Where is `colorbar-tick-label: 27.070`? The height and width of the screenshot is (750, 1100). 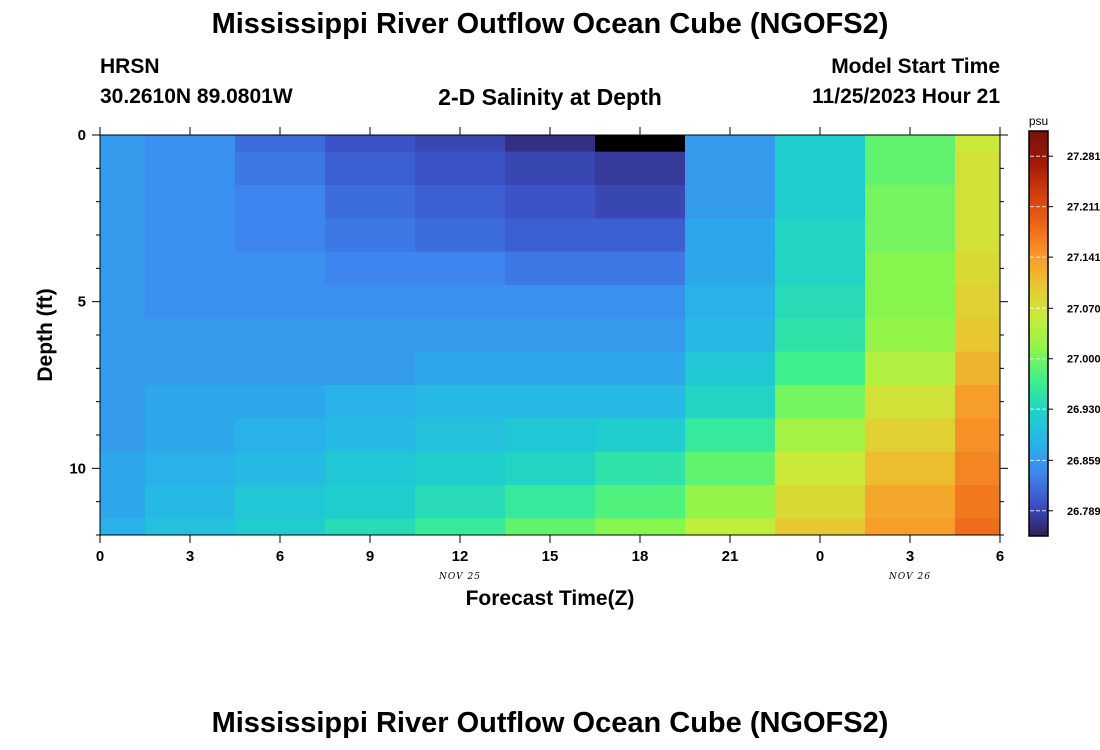
colorbar-tick-label: 27.070 is located at coordinates (1083, 309).